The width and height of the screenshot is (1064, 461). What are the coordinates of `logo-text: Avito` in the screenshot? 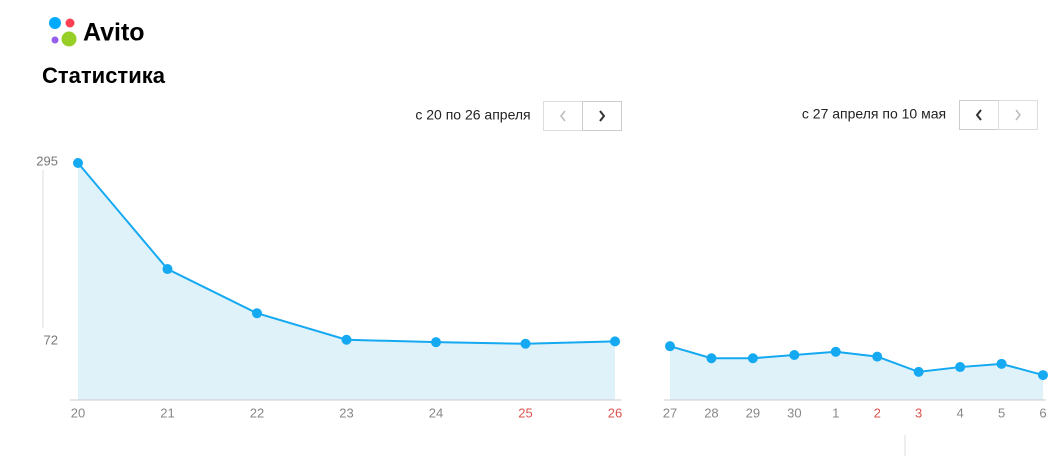 It's located at (114, 33).